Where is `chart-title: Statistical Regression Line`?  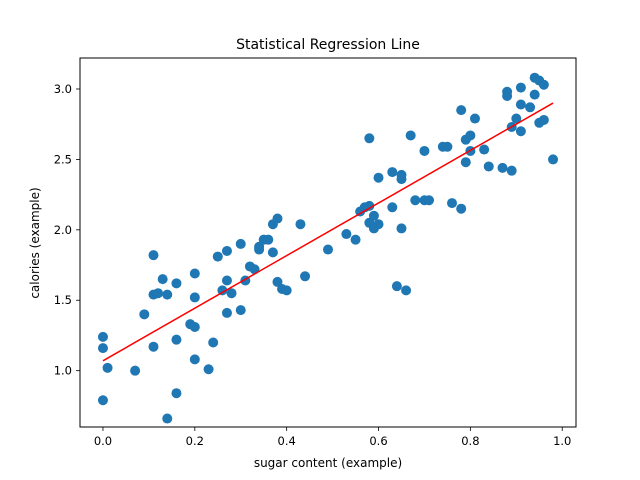
chart-title: Statistical Regression Line is located at coordinates (328, 45).